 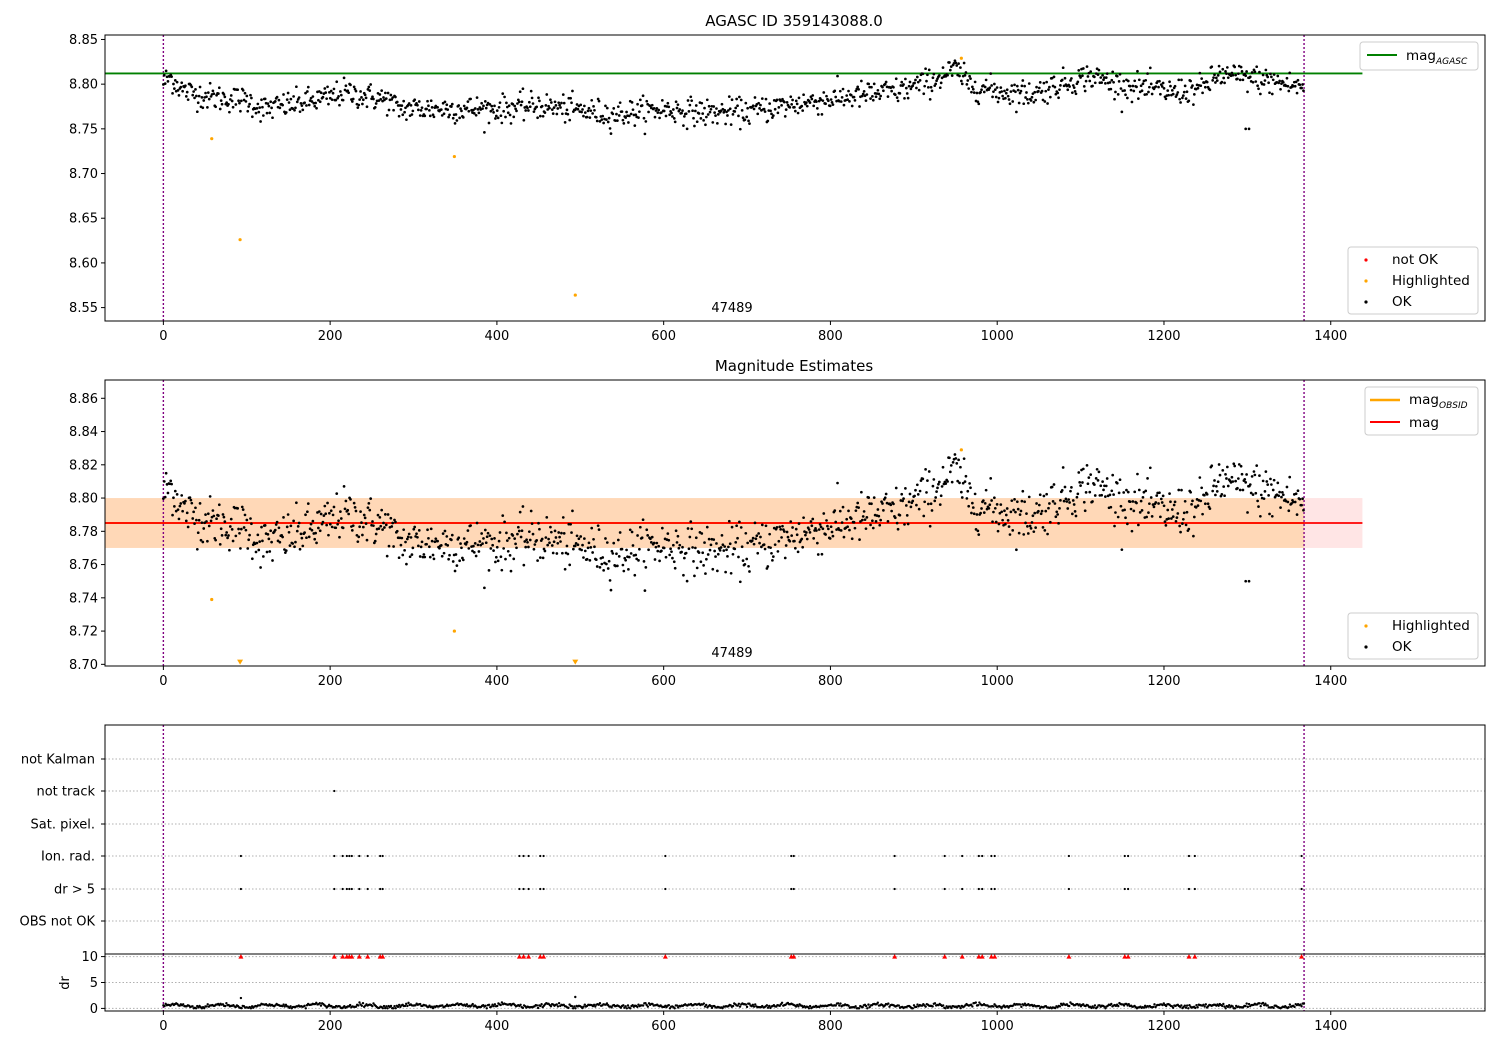 What do you see at coordinates (63, 825) in the screenshot?
I see `flag-row-label: Sat. pixel.` at bounding box center [63, 825].